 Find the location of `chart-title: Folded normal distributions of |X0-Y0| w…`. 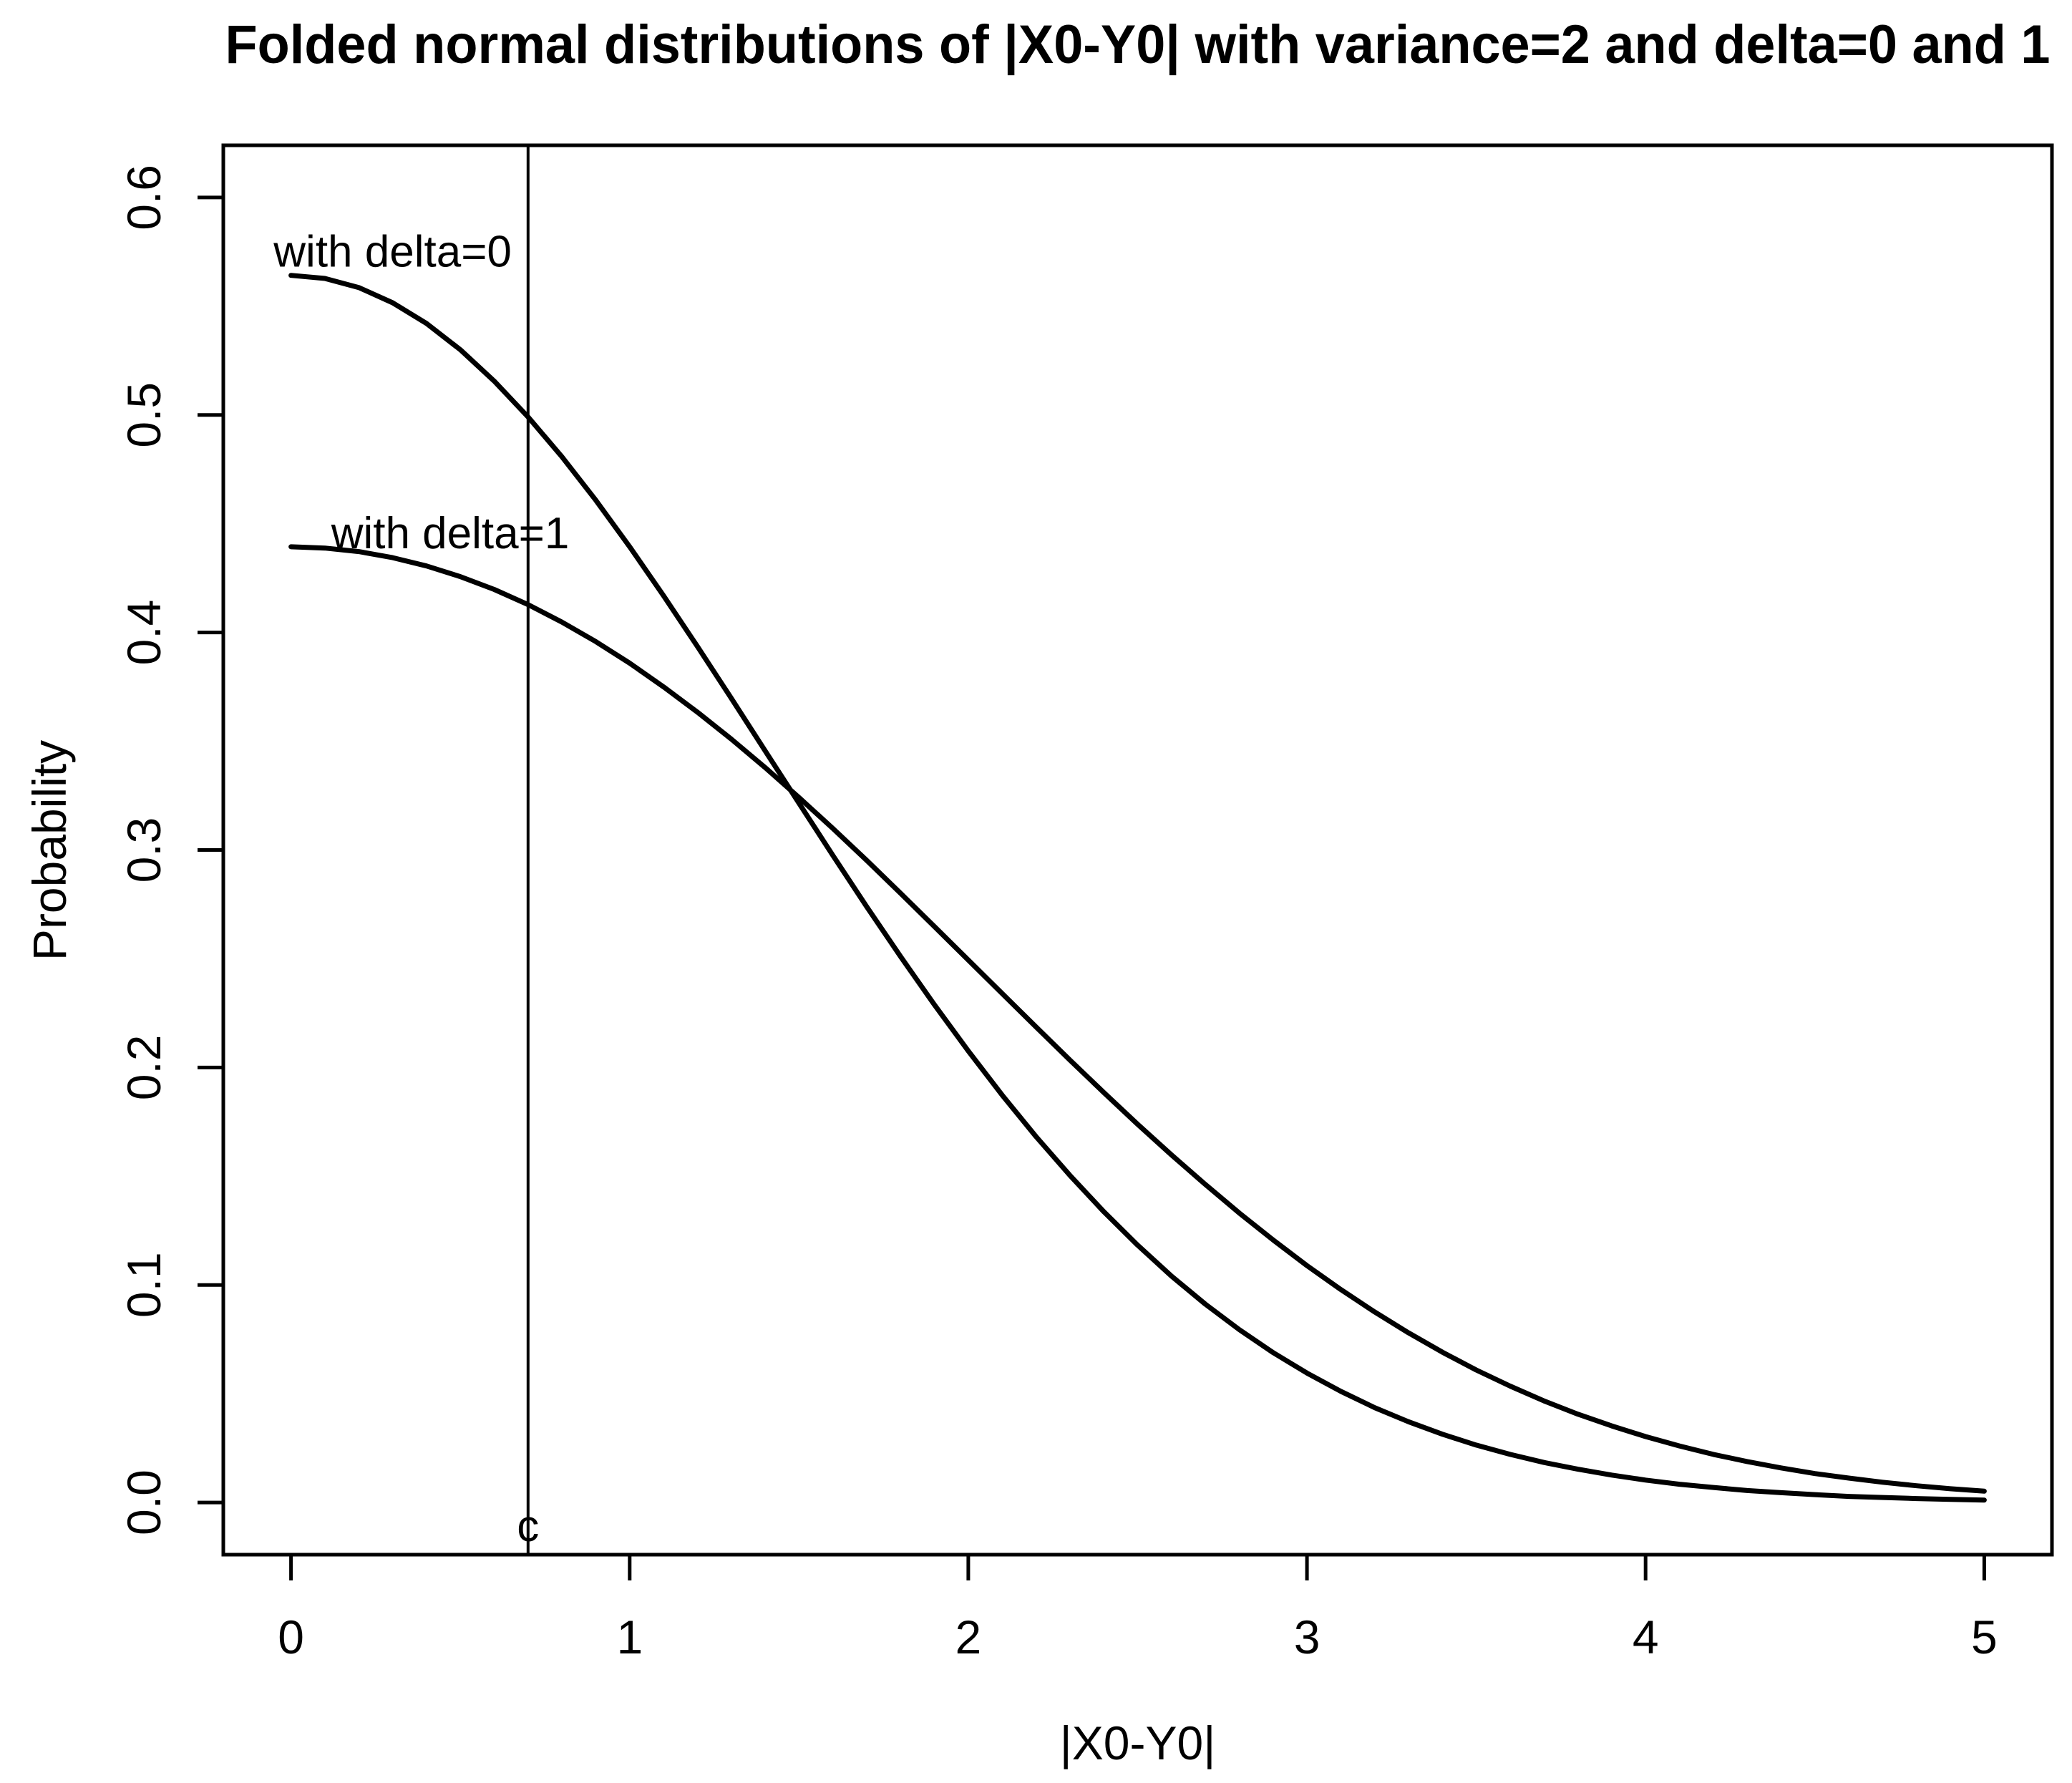

chart-title: Folded normal distributions of |X0-Y0| w… is located at coordinates (1138, 45).